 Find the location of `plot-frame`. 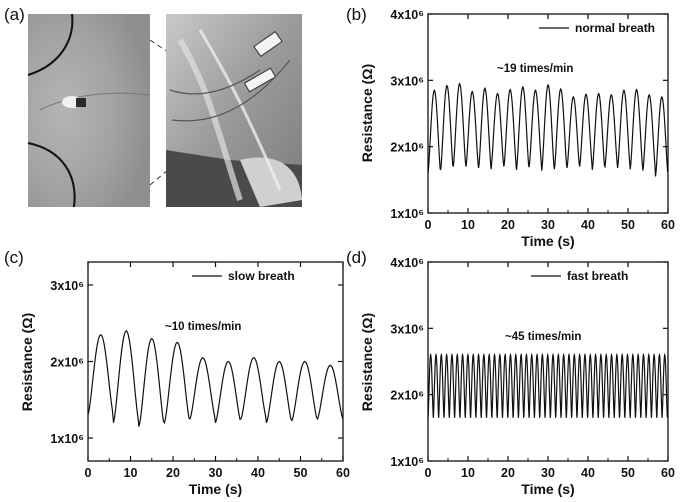

plot-frame is located at coordinates (548, 113).